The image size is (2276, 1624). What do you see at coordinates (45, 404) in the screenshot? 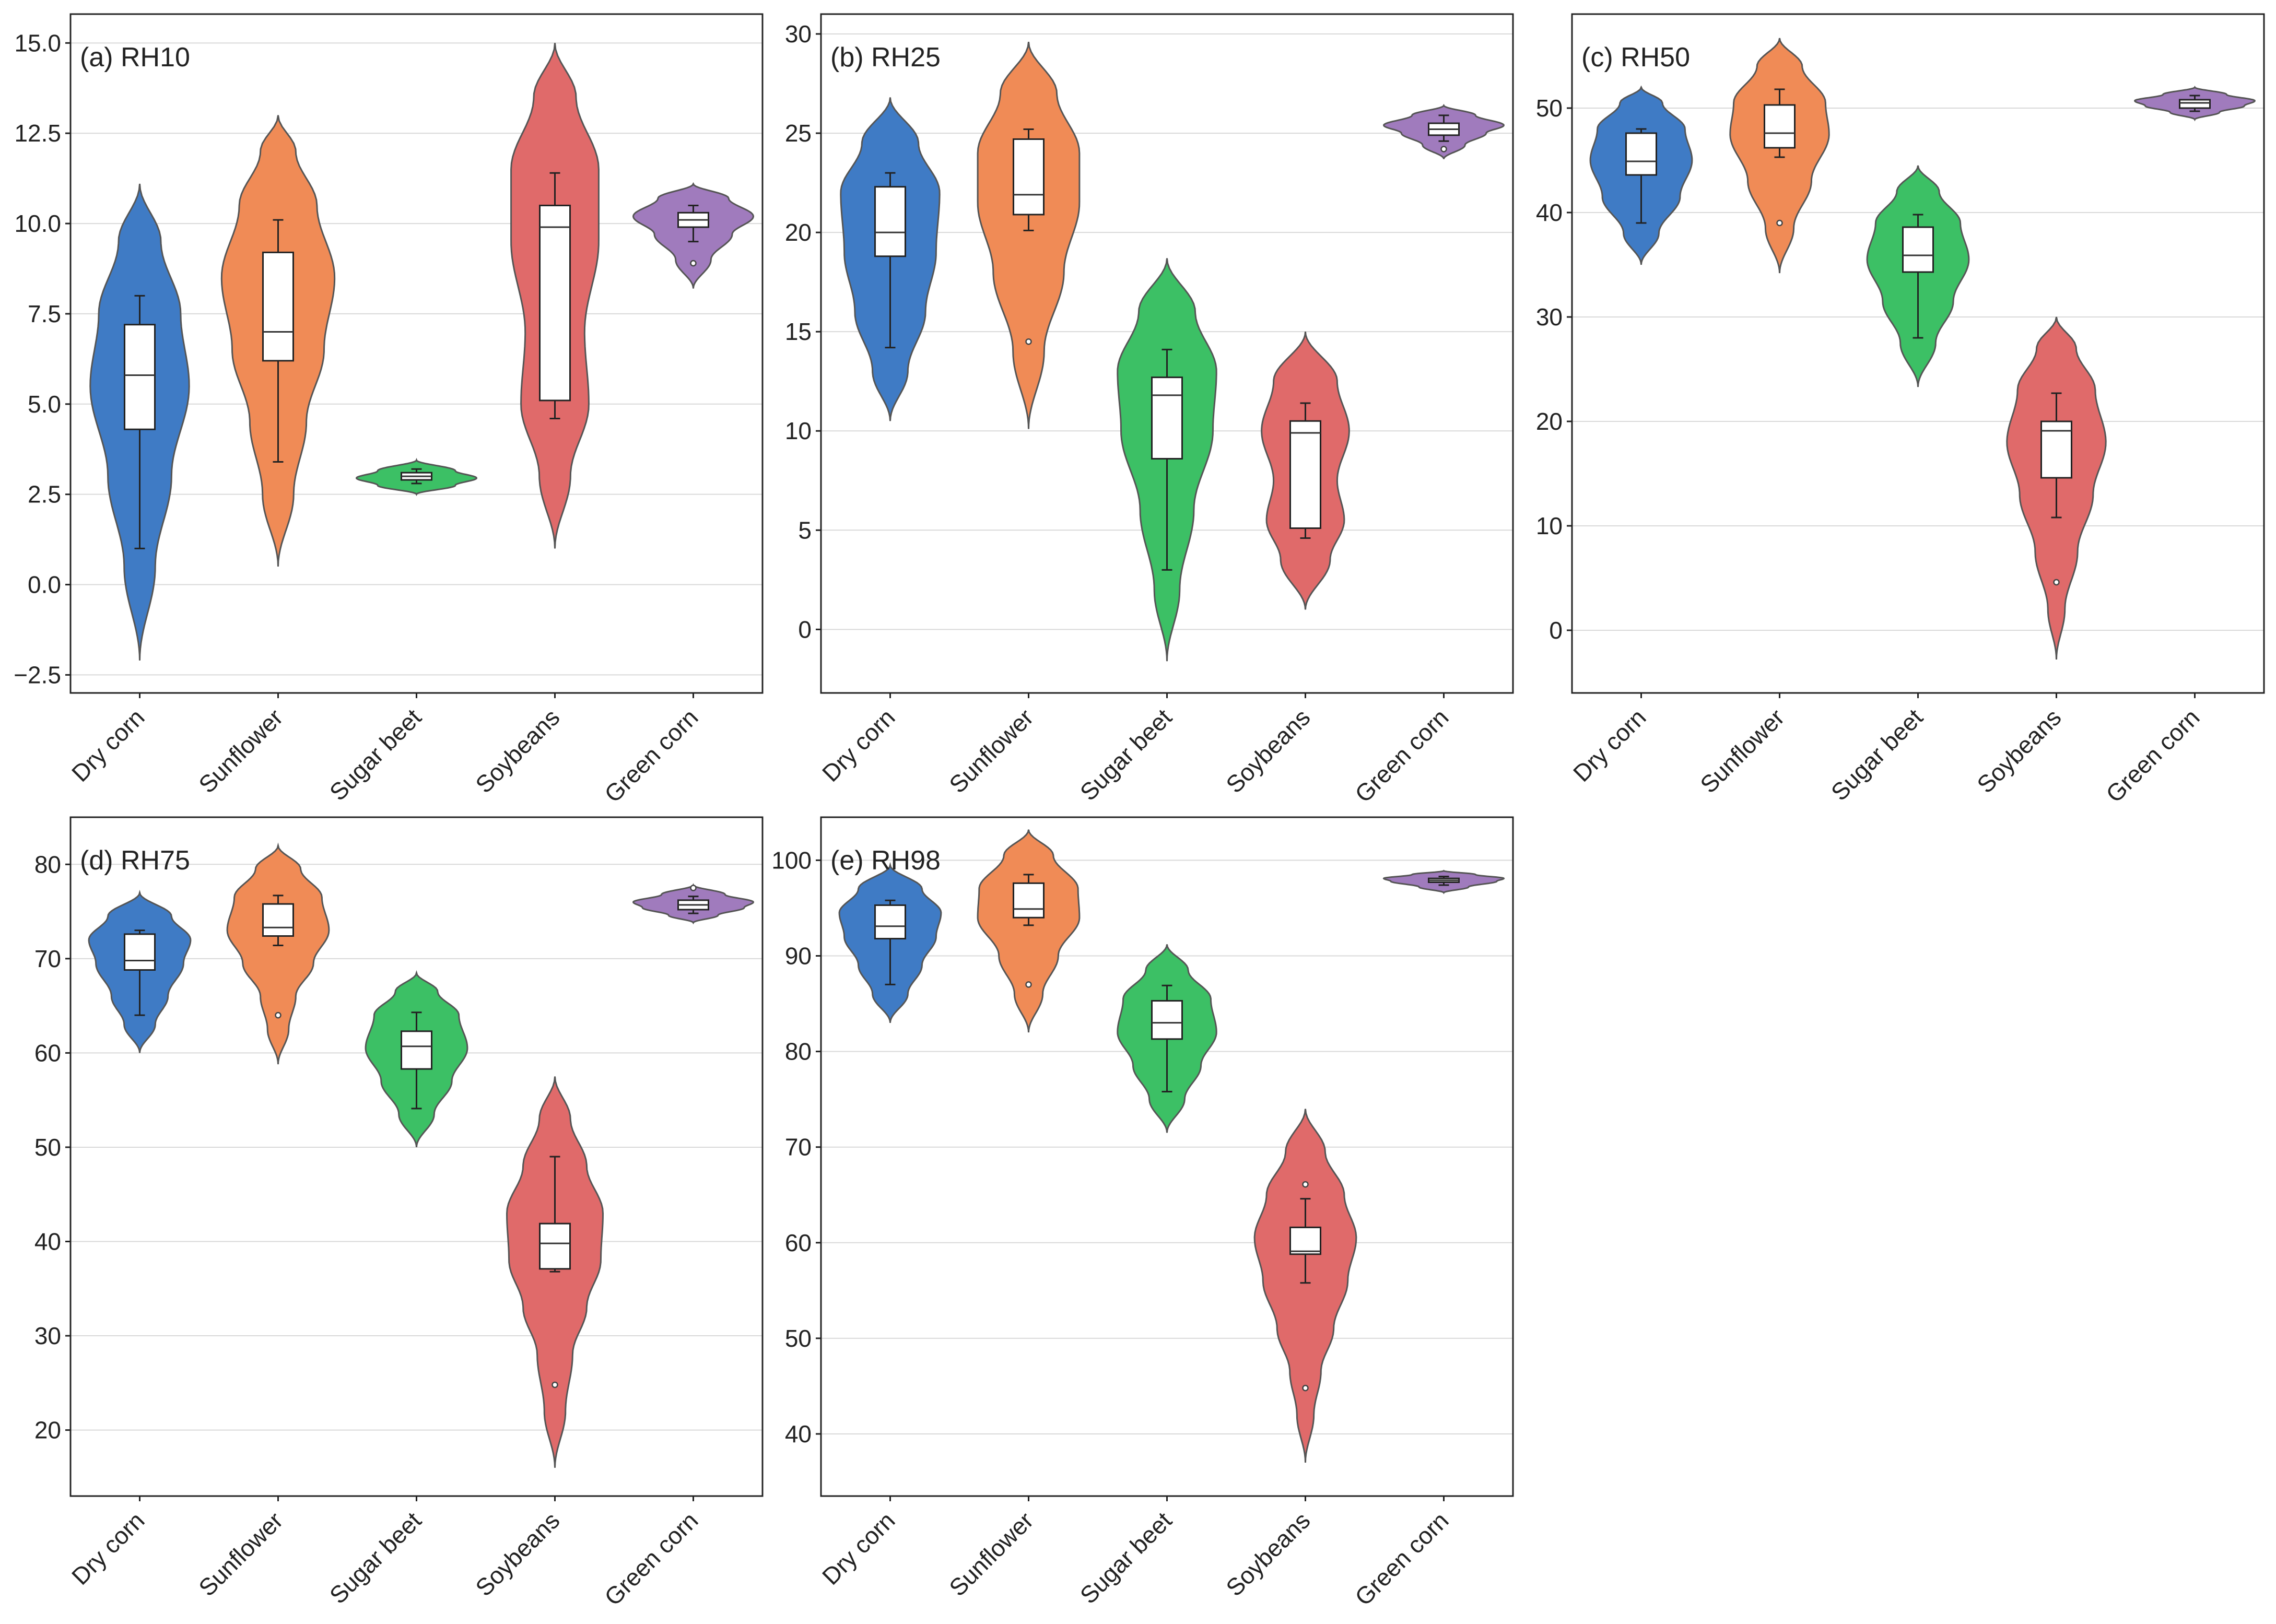
I see `y-tick-label: 5.0` at bounding box center [45, 404].